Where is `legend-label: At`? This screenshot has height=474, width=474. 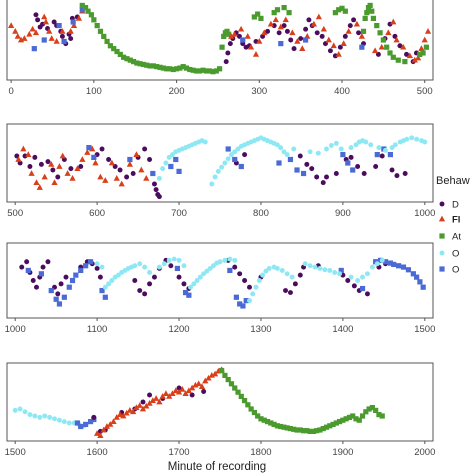 legend-label: At is located at coordinates (456, 237).